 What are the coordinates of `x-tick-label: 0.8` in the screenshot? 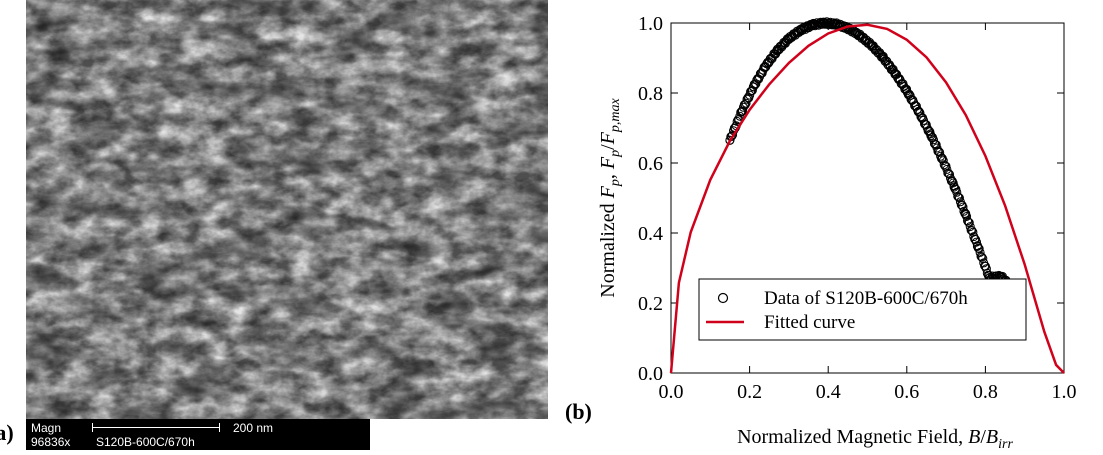 It's located at (985, 392).